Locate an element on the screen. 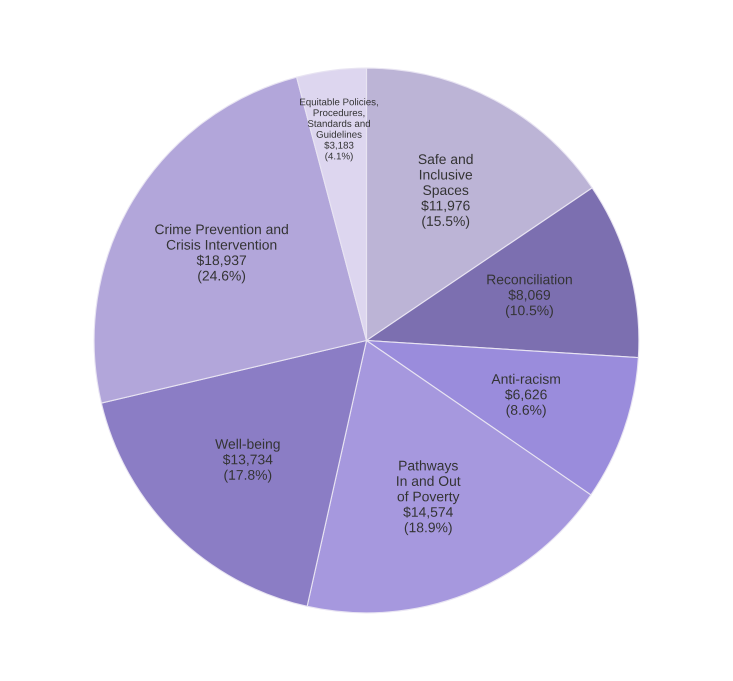 This screenshot has height=681, width=733. slice-label: Reconciliation is located at coordinates (529, 279).